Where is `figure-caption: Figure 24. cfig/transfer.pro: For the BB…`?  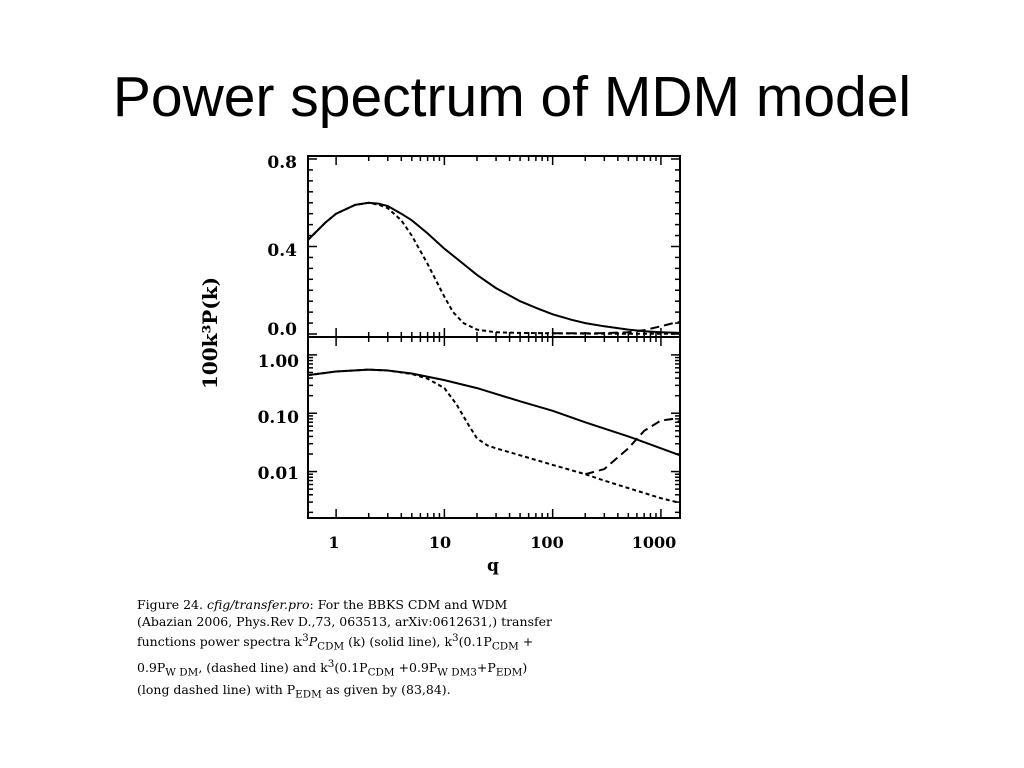 figure-caption: Figure 24. cfig/transfer.pro: For the BB… is located at coordinates (448, 650).